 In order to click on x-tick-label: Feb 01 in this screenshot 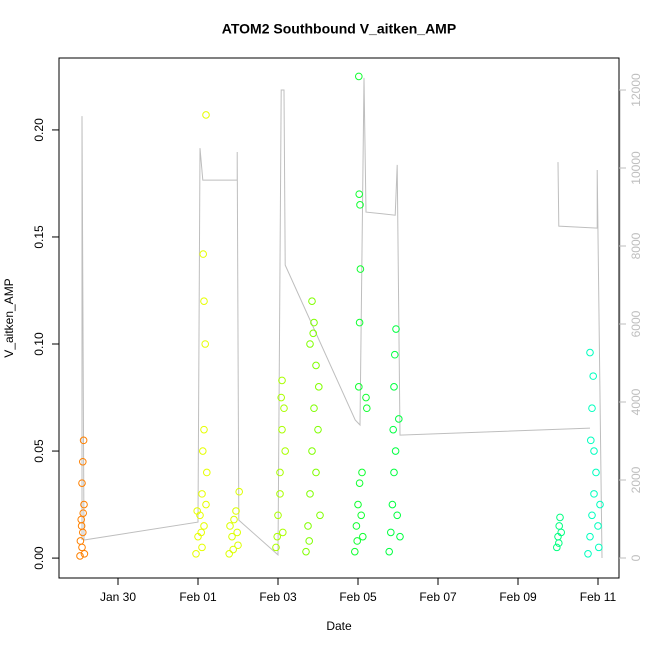, I will do `click(198, 597)`.